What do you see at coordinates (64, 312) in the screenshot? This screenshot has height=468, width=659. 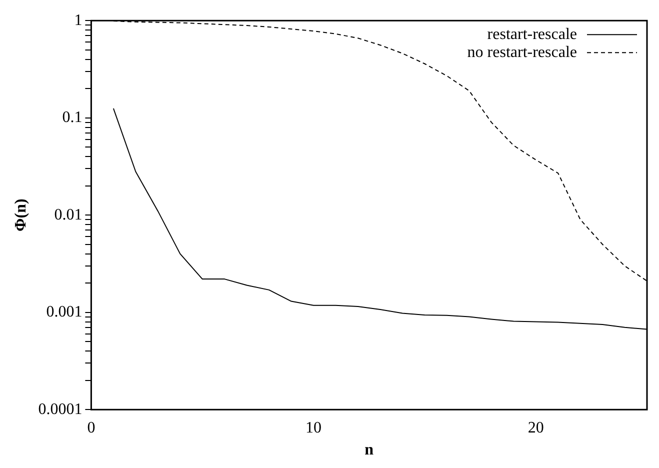 I see `y-tick-label: 0.001` at bounding box center [64, 312].